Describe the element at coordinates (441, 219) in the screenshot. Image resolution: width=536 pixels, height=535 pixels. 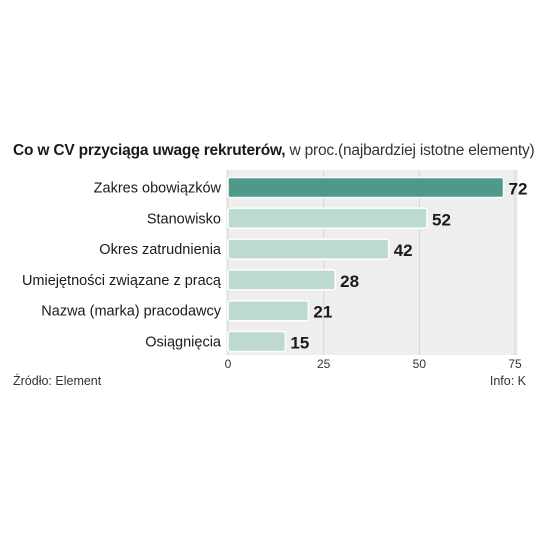
I see `value-label: 52` at that location.